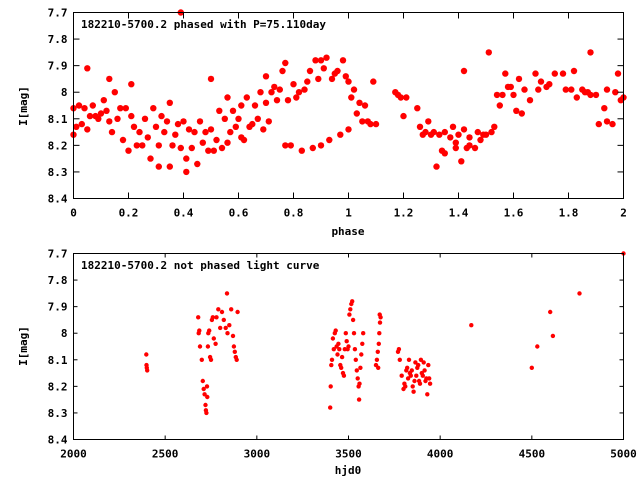 This screenshot has width=640, height=480. I want to click on x-tick-label: 0.2, so click(129, 213).